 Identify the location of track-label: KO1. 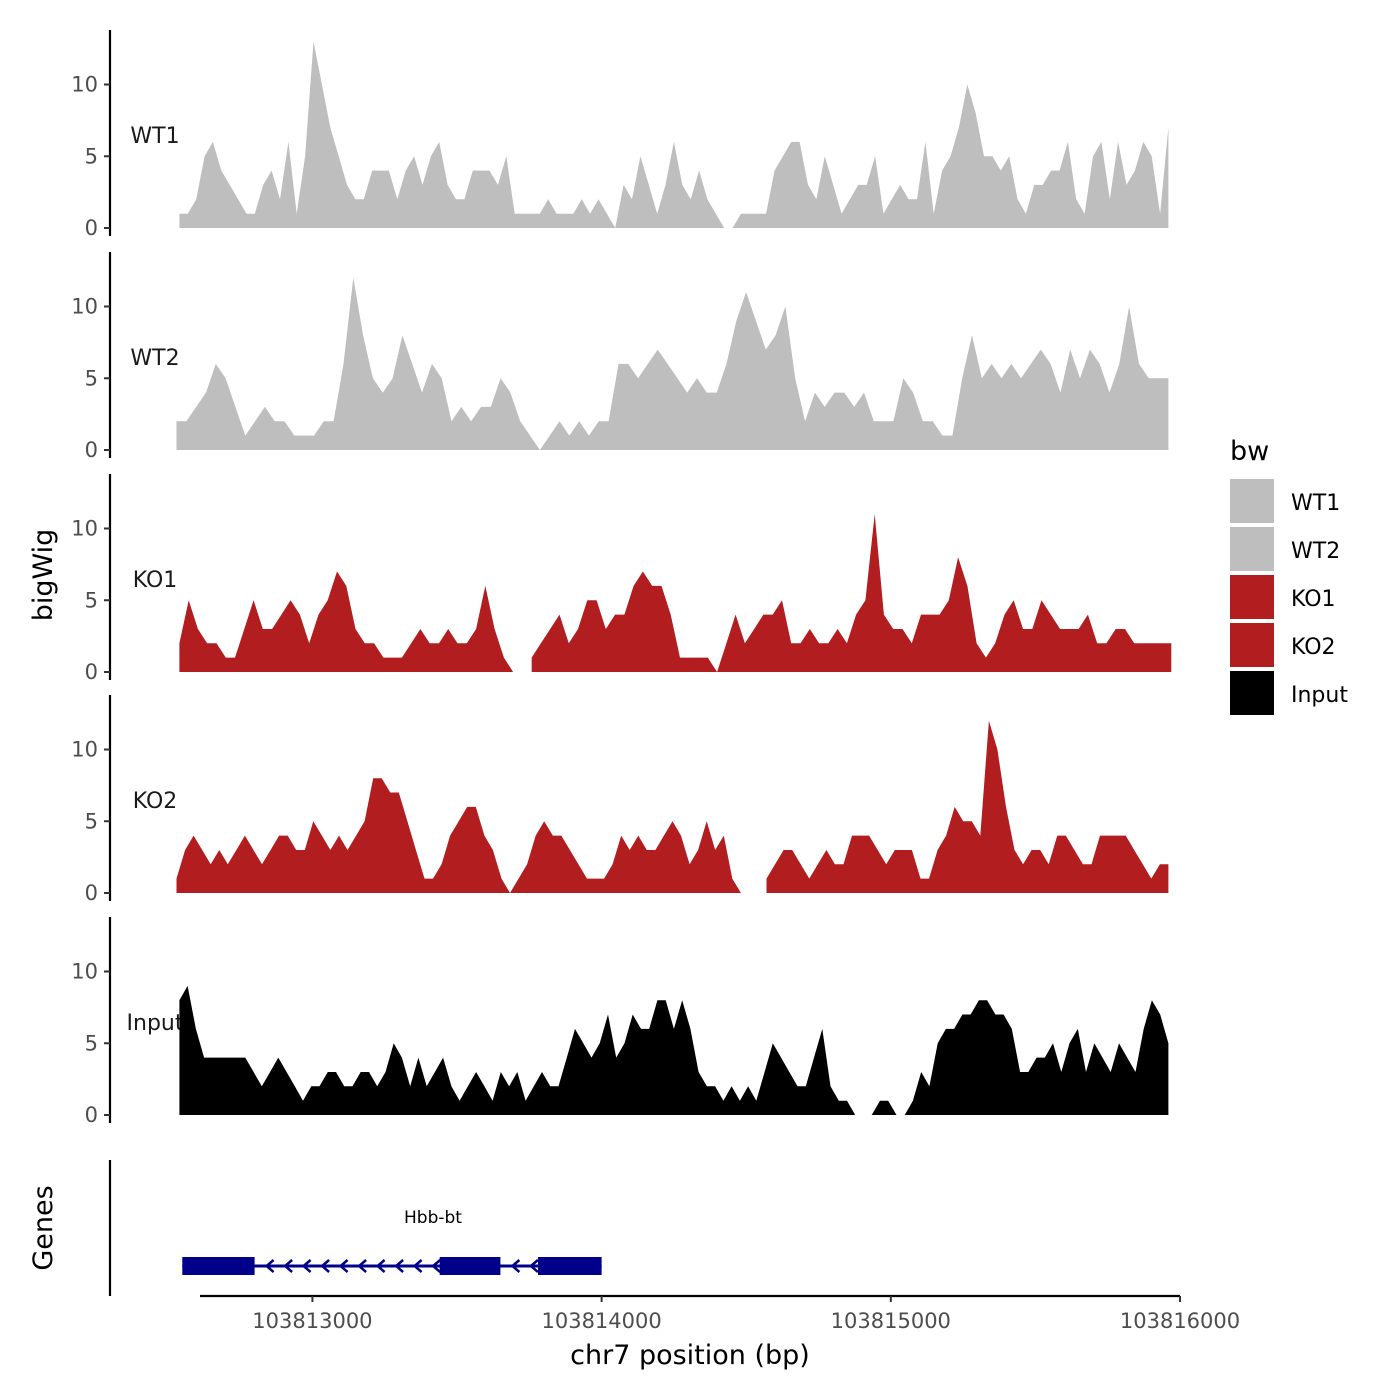
(155, 580).